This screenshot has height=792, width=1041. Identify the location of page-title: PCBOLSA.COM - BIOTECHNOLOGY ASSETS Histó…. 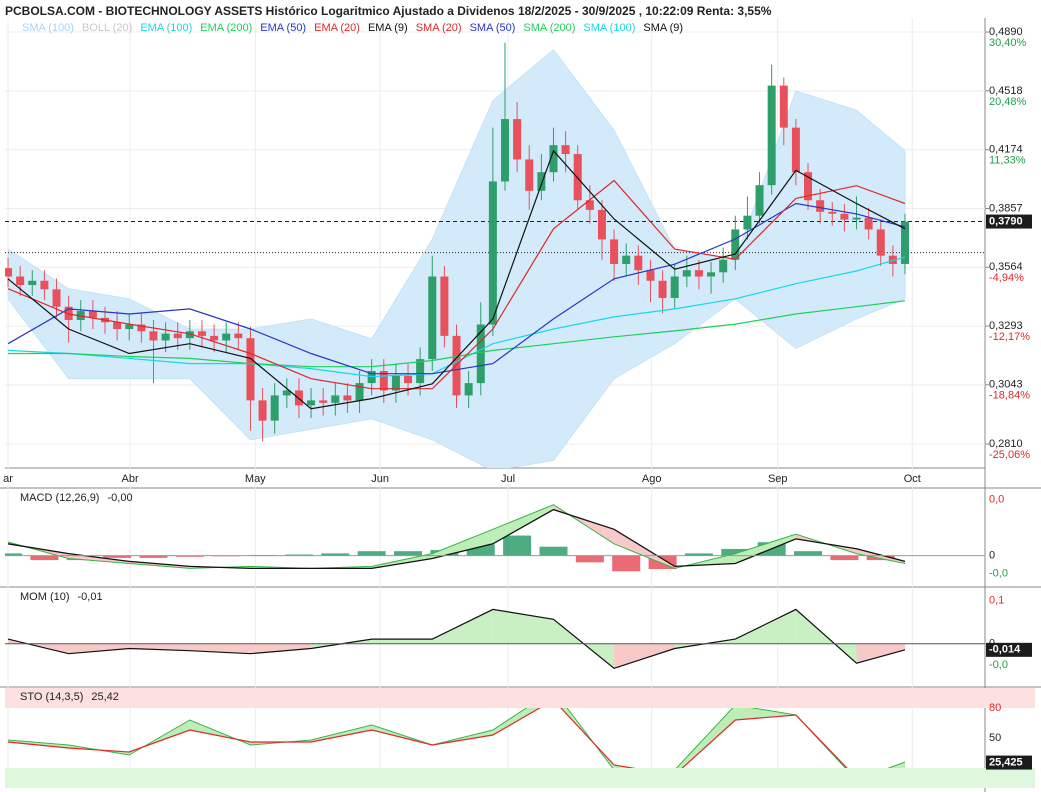
(388, 11).